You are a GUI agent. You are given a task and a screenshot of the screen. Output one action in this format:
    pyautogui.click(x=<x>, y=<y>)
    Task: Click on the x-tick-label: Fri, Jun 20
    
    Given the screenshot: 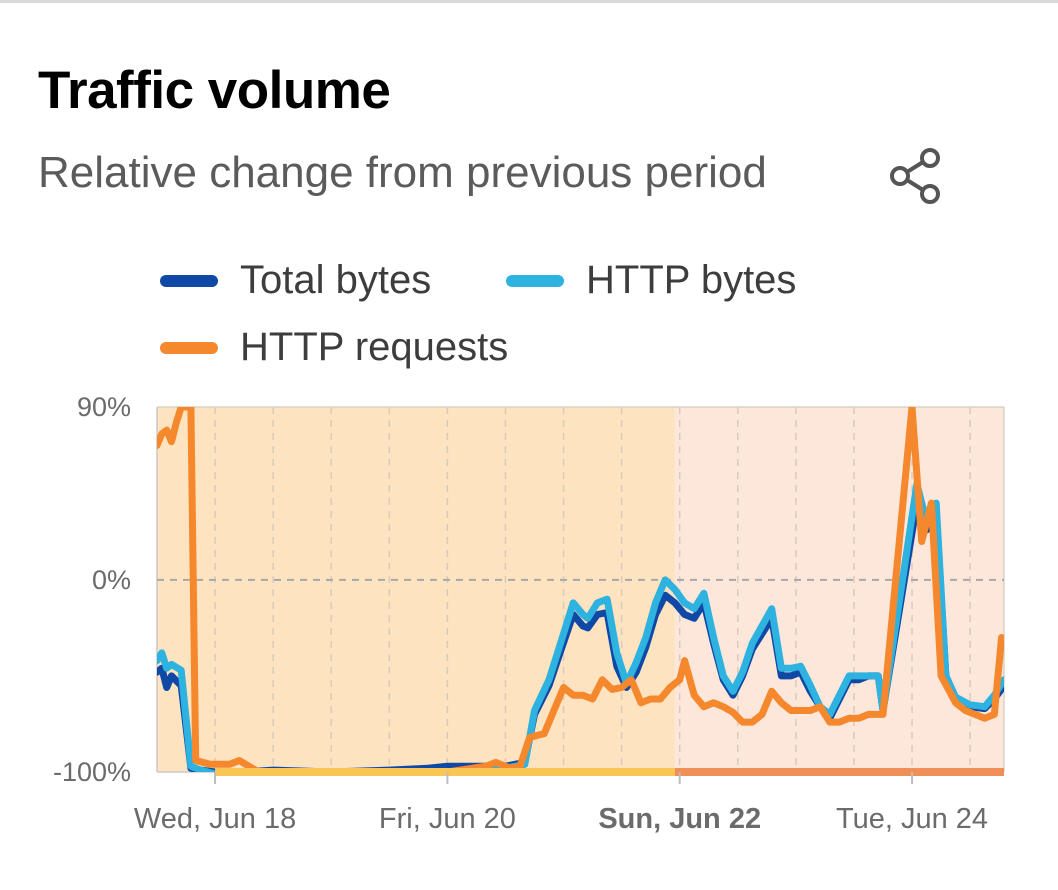 What is the action you would take?
    pyautogui.click(x=447, y=819)
    